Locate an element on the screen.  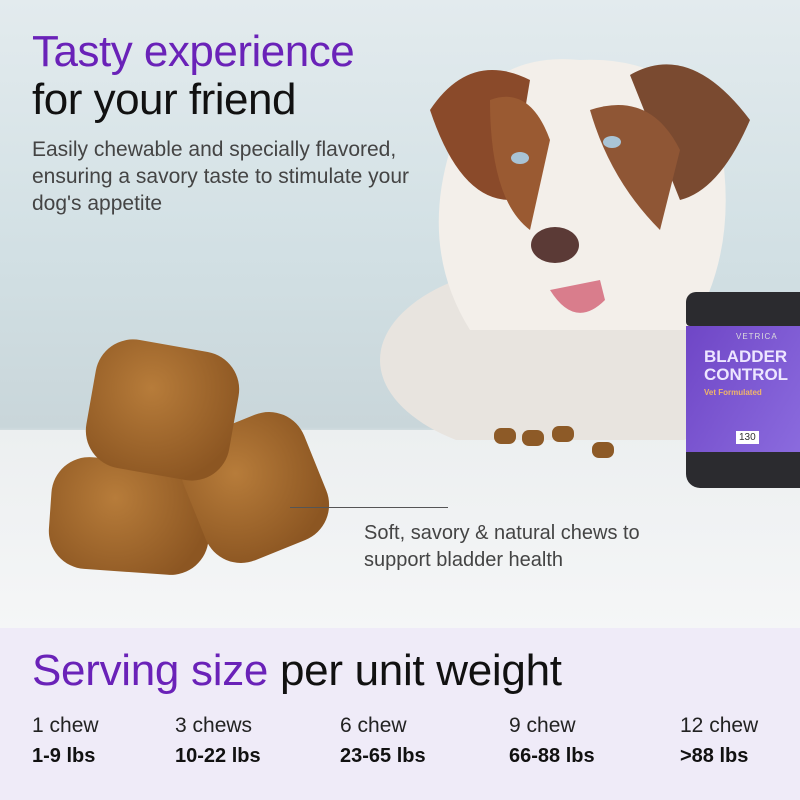
product-brand: VETRICA is located at coordinates (757, 336).